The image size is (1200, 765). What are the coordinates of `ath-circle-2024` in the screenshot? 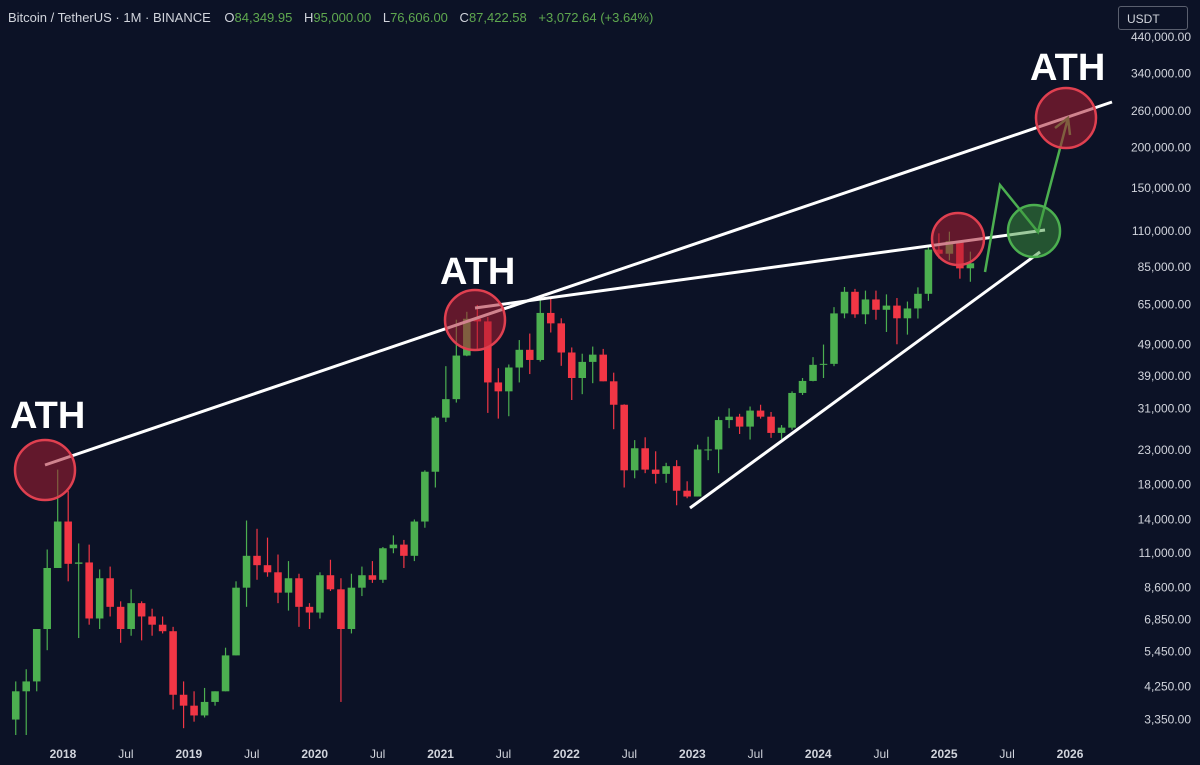 It's located at (958, 239).